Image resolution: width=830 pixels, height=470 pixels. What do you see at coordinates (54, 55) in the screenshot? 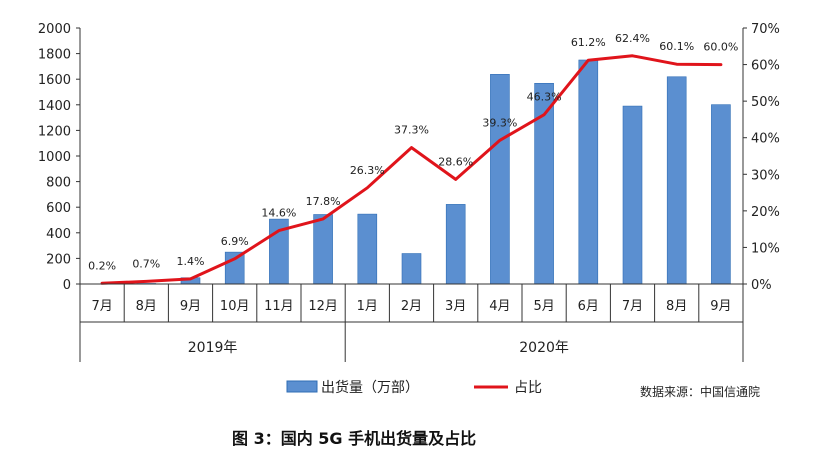
I see `y-left-tick-label: 1800` at bounding box center [54, 55].